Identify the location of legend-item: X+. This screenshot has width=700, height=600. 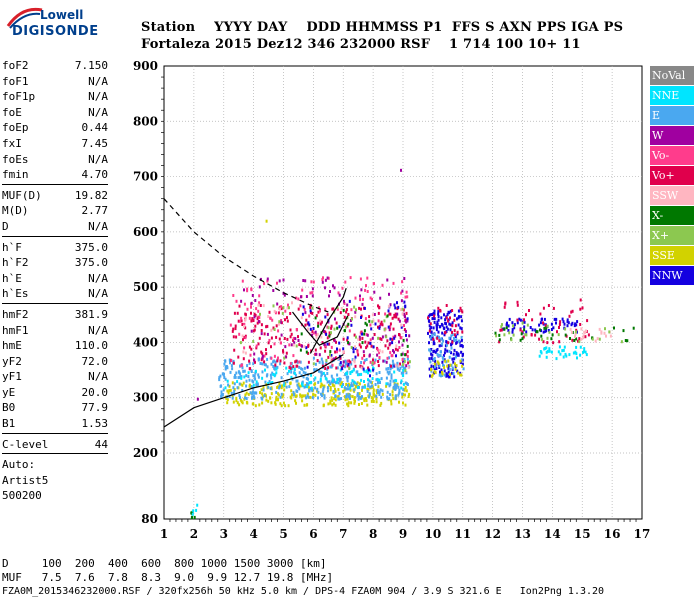
(672, 235).